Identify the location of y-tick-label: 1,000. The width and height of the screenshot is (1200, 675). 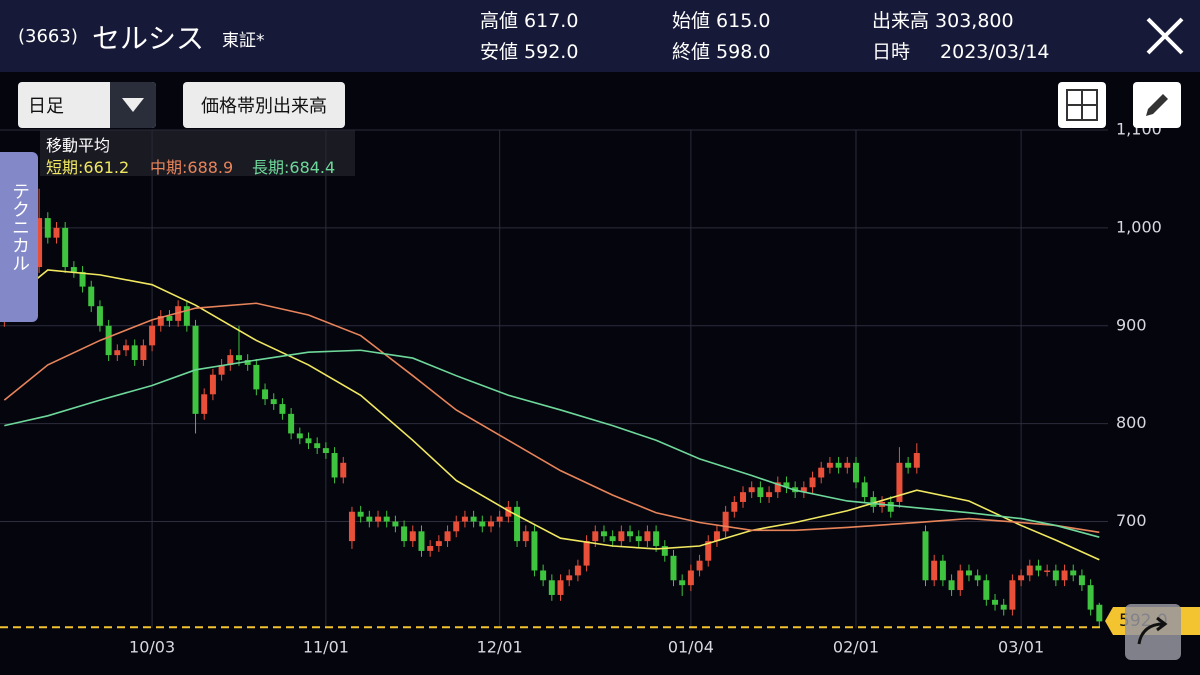
(1139, 226).